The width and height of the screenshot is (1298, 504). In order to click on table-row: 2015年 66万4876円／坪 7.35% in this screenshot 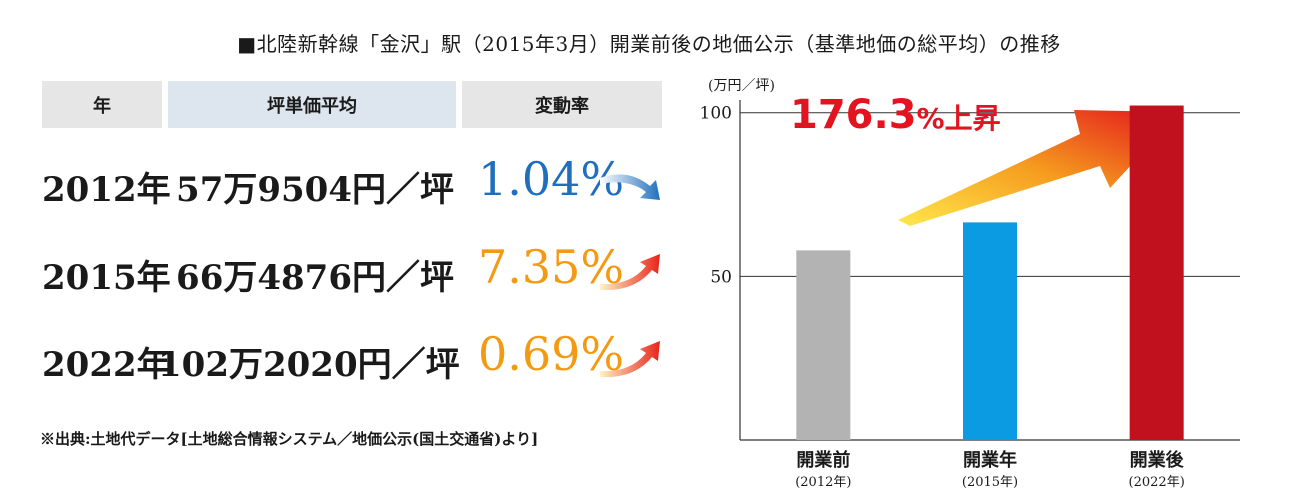, I will do `click(350, 273)`.